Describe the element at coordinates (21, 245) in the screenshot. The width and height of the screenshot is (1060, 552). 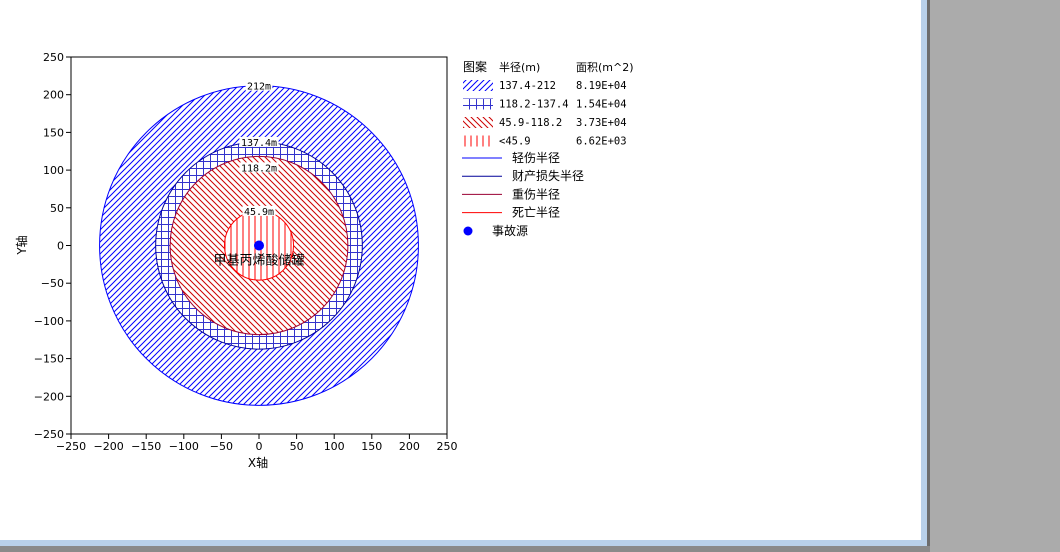
I see `y-axis-label: Y轴` at that location.